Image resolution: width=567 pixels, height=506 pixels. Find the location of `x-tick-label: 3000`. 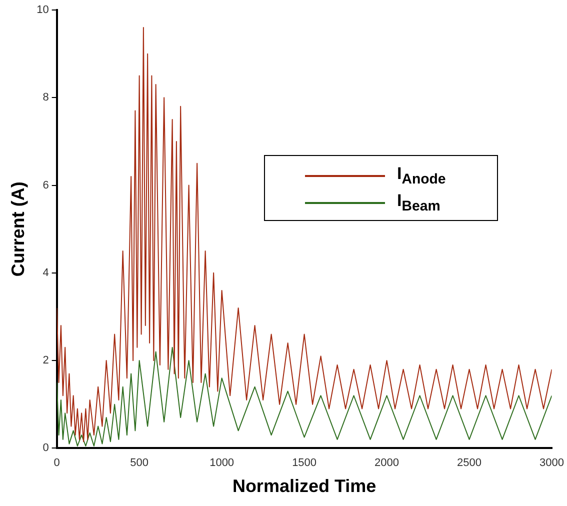

x-tick-label: 3000 is located at coordinates (552, 462).